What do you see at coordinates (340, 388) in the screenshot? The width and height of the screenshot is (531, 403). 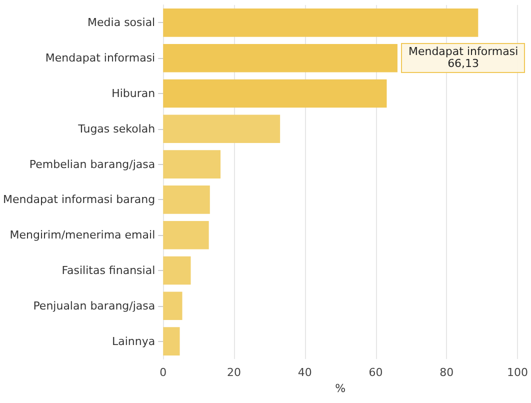 I see `x-axis-title: %` at bounding box center [340, 388].